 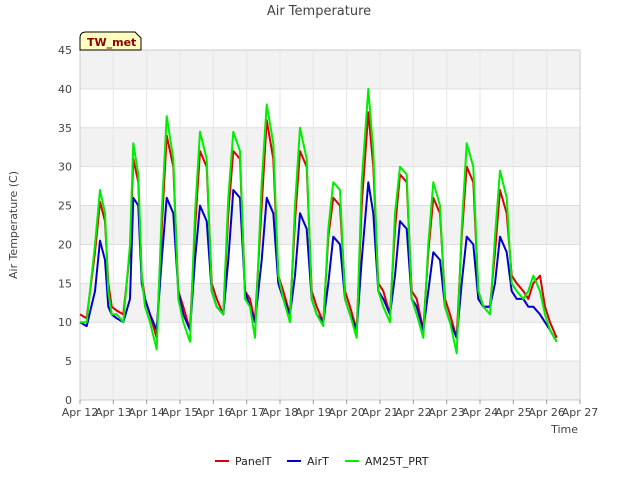 I want to click on x-tick-label: Apr 26, so click(x=546, y=412).